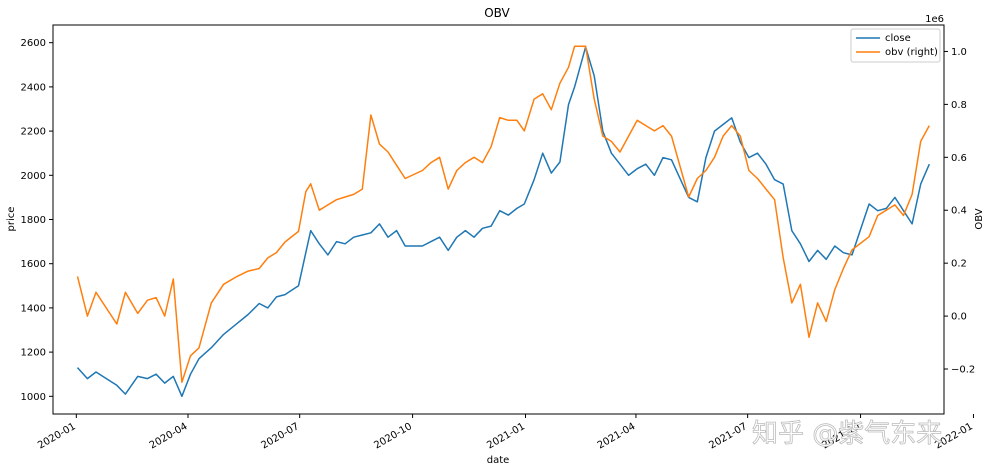 This screenshot has width=994, height=472. What do you see at coordinates (934, 19) in the screenshot?
I see `right-axis-multiplier: 1e6` at bounding box center [934, 19].